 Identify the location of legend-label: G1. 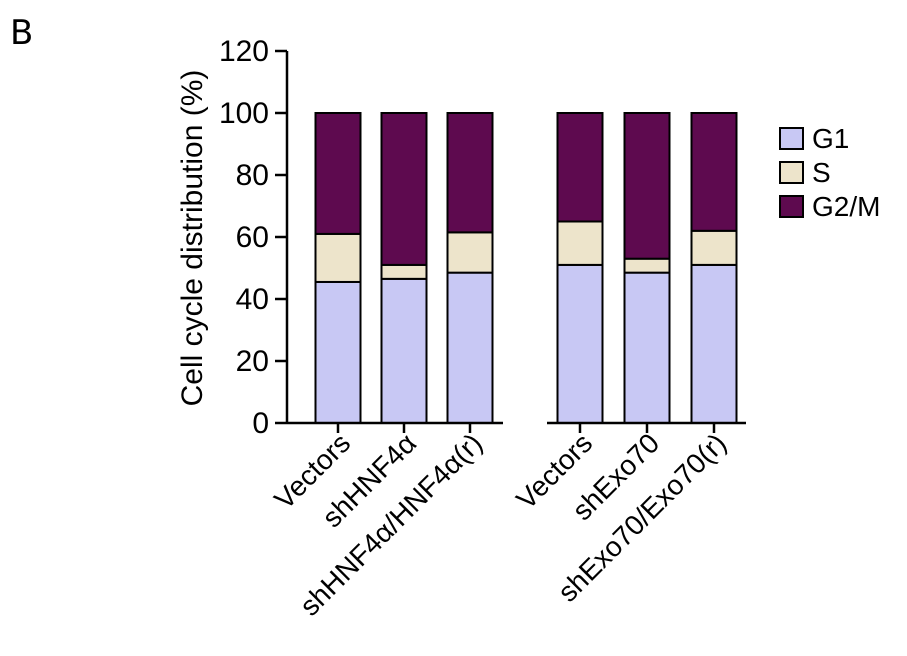
(830, 138).